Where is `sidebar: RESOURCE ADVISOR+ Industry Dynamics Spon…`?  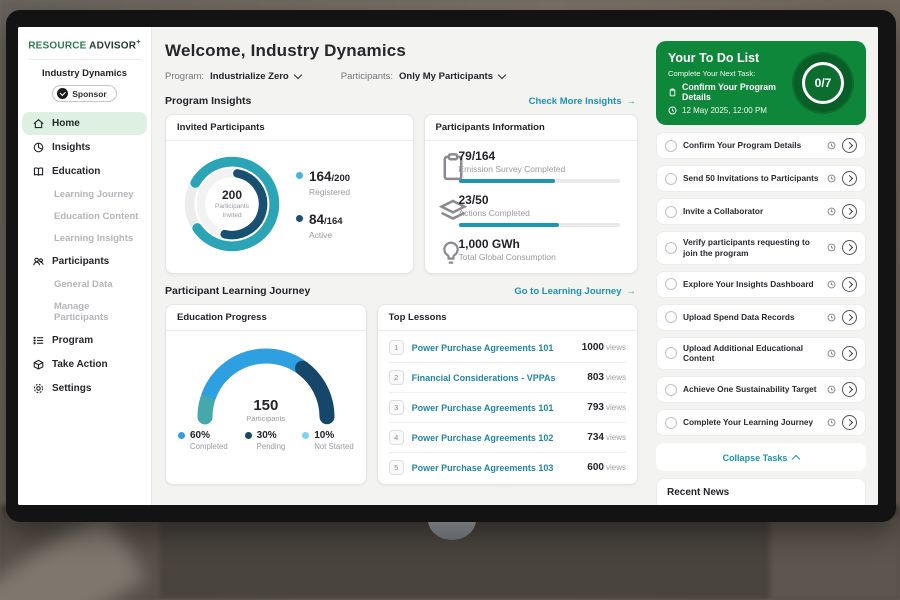
sidebar: RESOURCE ADVISOR+ Industry Dynamics Spon… is located at coordinates (85, 266).